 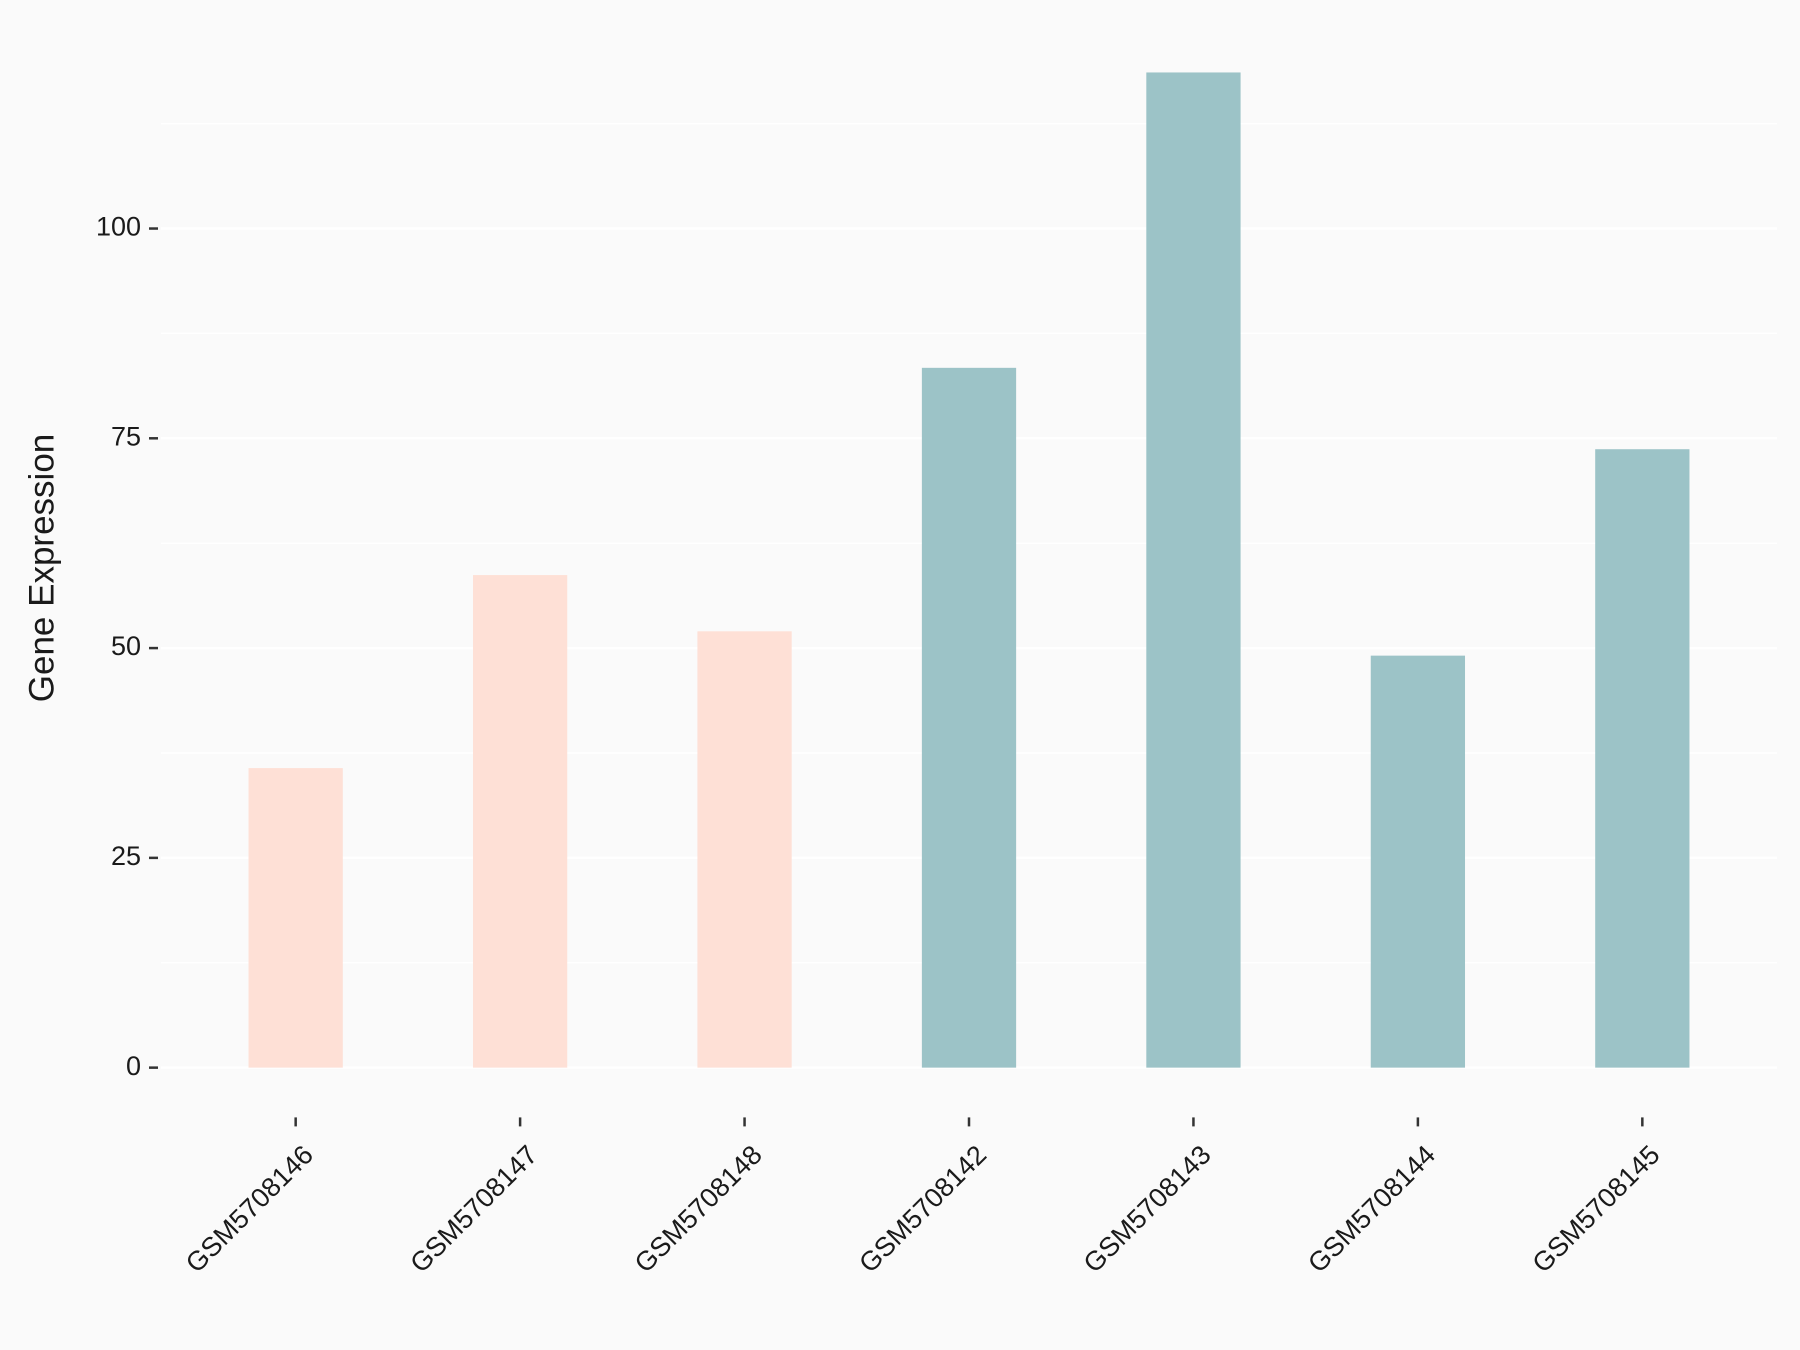 What do you see at coordinates (133, 1066) in the screenshot?
I see `y-tick-label: 0` at bounding box center [133, 1066].